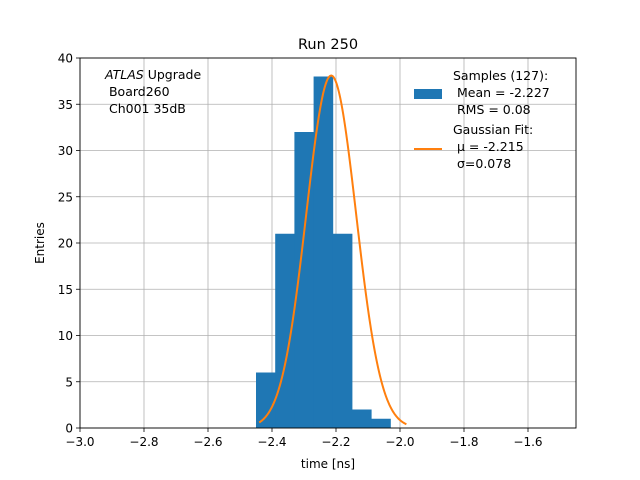  Describe the element at coordinates (428, 94) in the screenshot. I see `legend-histogram-swatch` at that location.